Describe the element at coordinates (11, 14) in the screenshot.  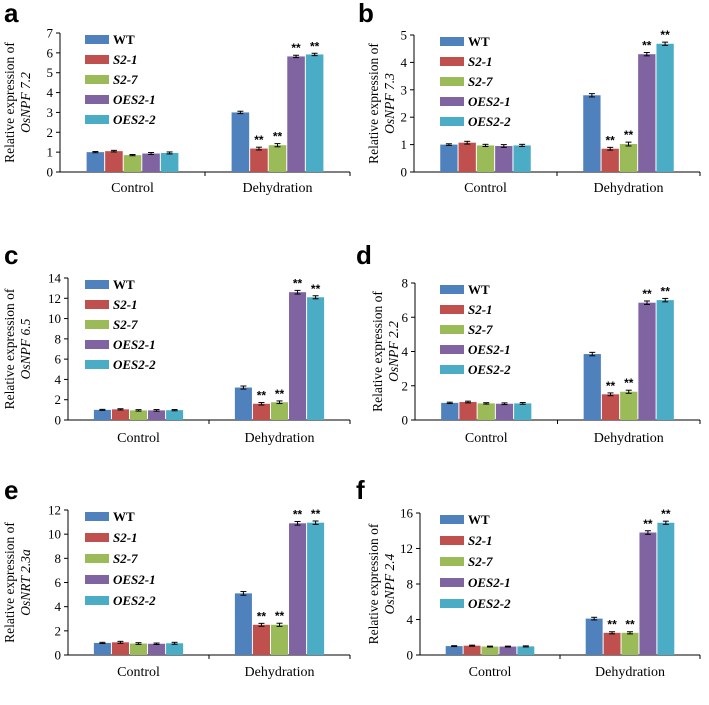
I see `panel-letter: a` at that location.